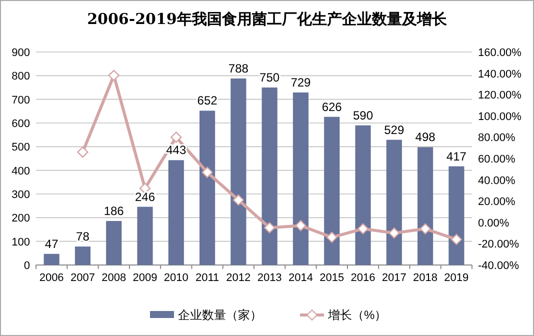 This screenshot has height=336, width=534. Describe the element at coordinates (114, 211) in the screenshot. I see `data-label: 186` at that location.